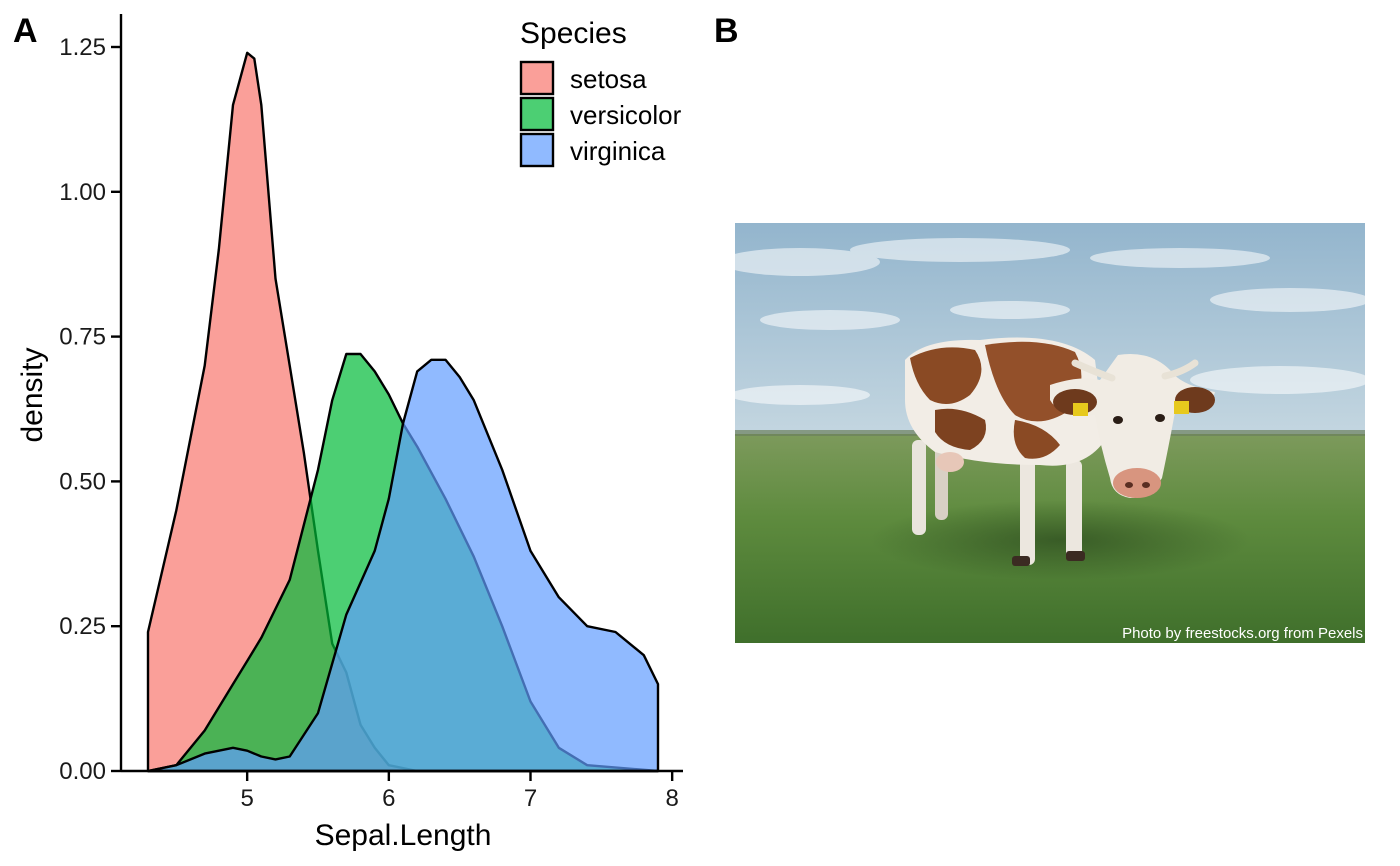 This screenshot has height=866, width=1400. Describe the element at coordinates (82, 626) in the screenshot. I see `y-tick-label-0.25: 0.25` at that location.